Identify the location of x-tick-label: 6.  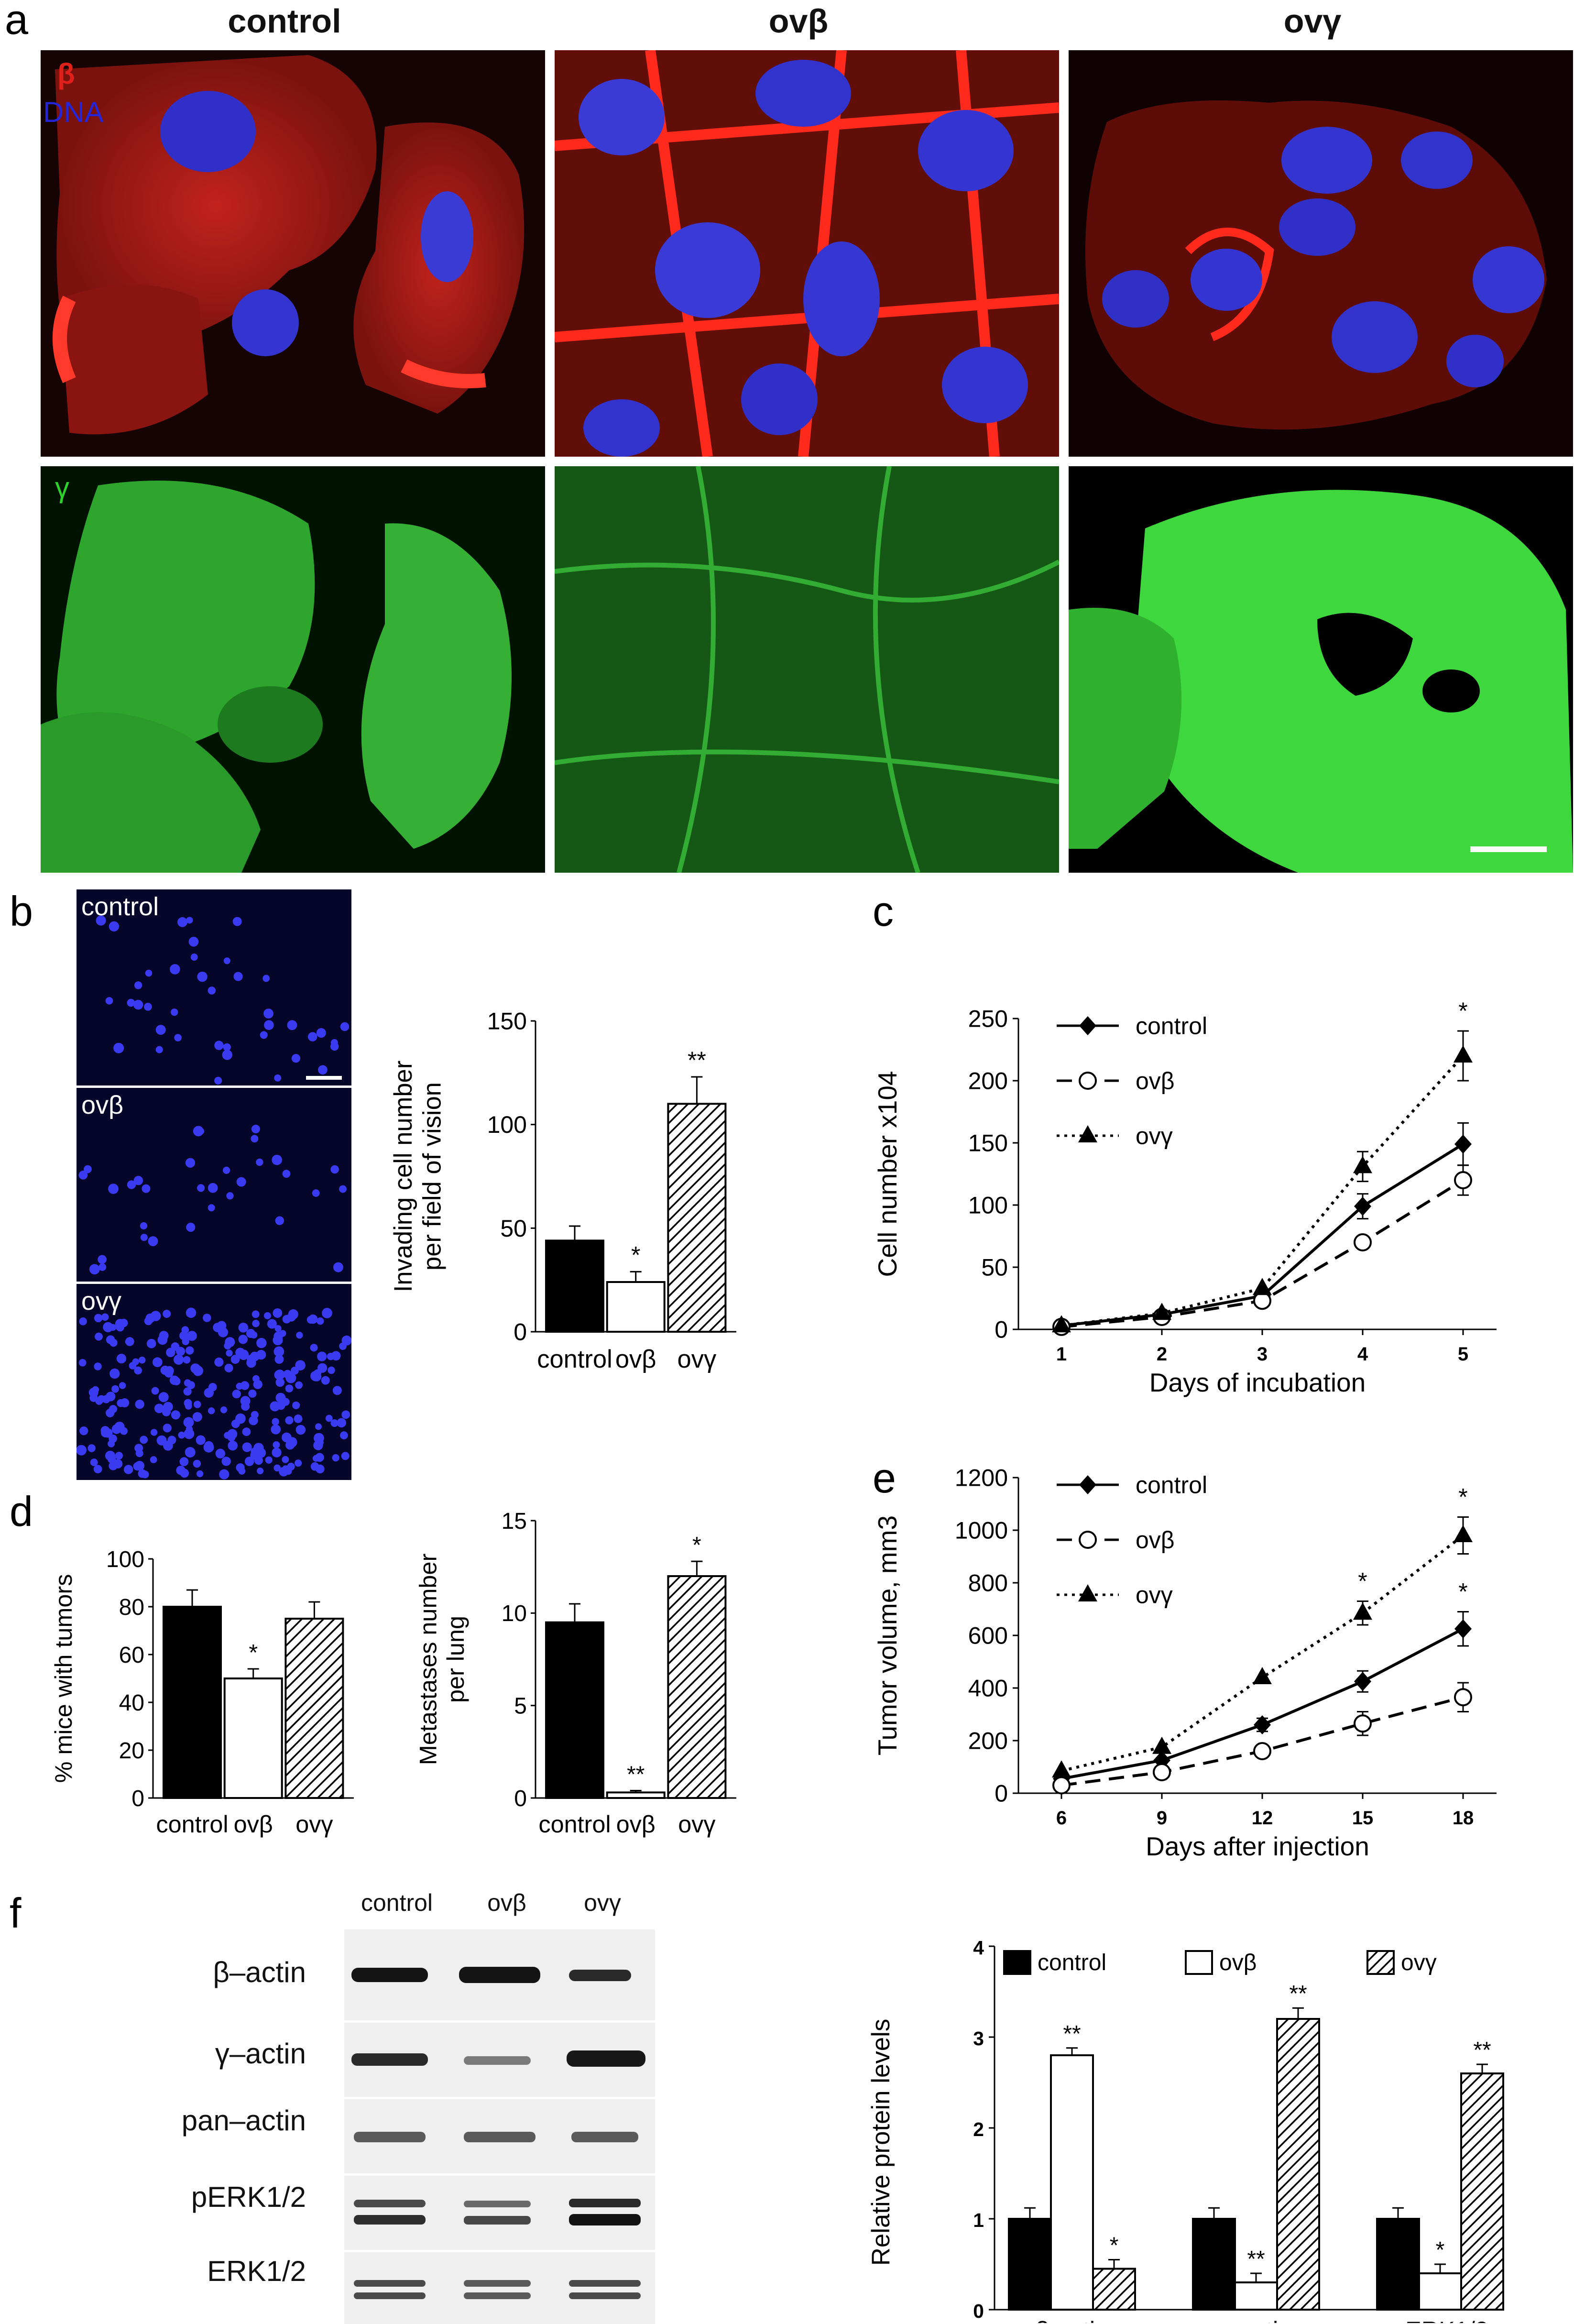
(1061, 1818).